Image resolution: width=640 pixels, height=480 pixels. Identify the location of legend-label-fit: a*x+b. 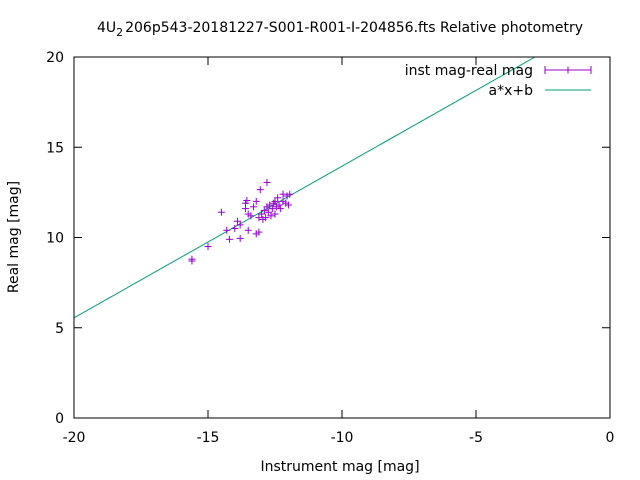
(511, 91).